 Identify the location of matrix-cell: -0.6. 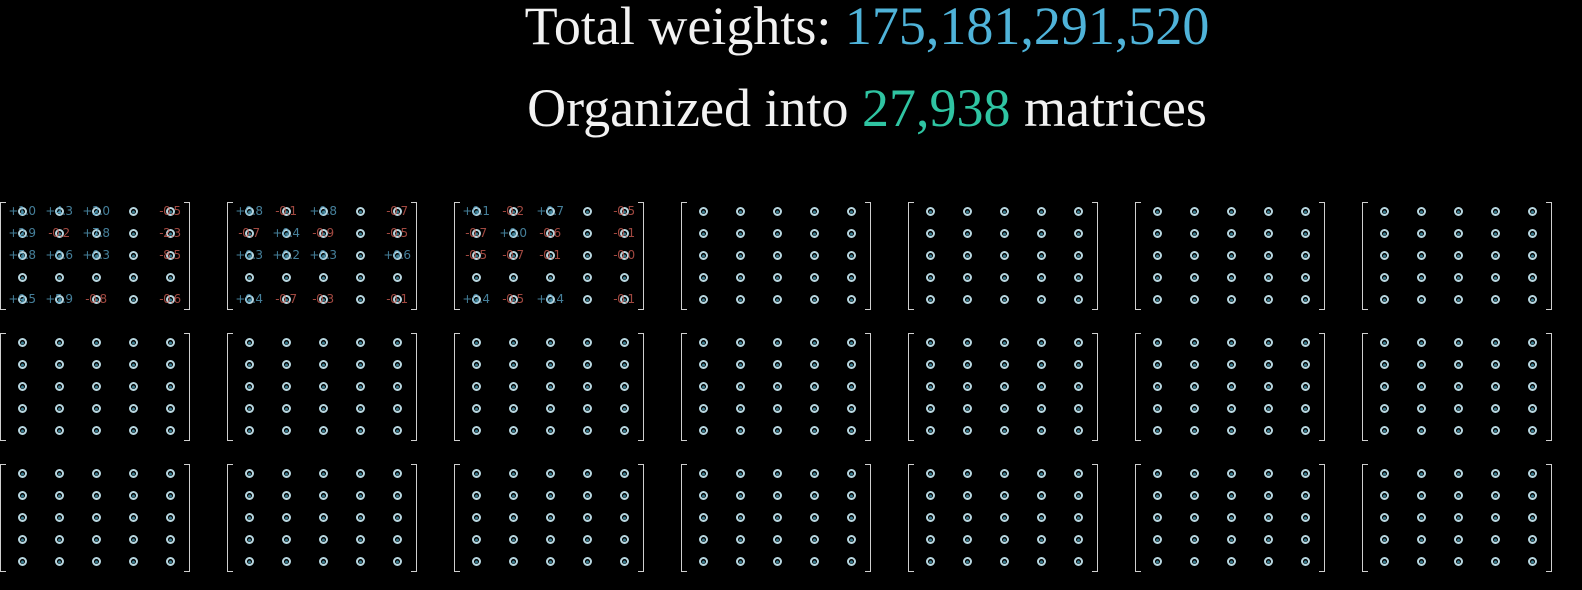
(550, 233).